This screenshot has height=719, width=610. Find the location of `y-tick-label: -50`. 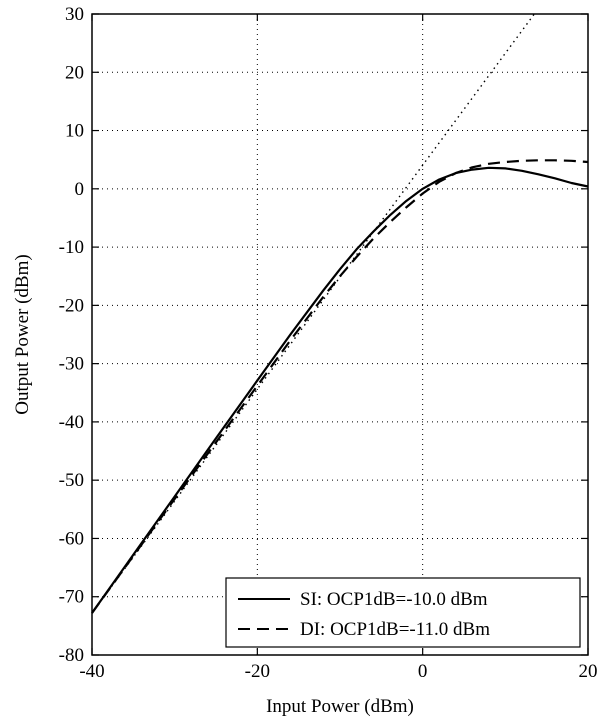

y-tick-label: -50 is located at coordinates (71, 480).